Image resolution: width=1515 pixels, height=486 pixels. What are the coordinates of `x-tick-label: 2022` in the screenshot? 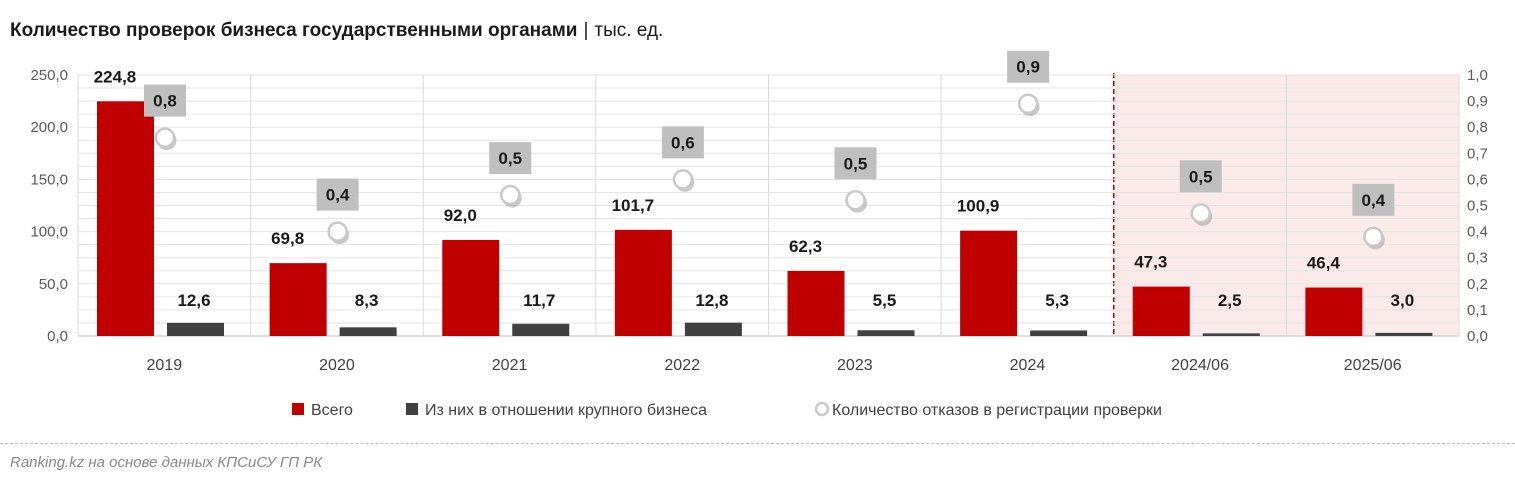 It's located at (682, 365).